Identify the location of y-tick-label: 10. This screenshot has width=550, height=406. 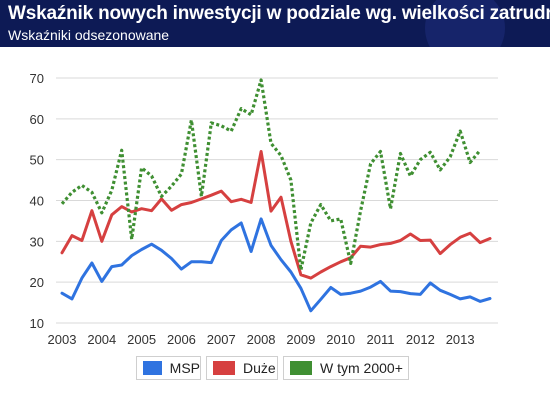
(37, 323).